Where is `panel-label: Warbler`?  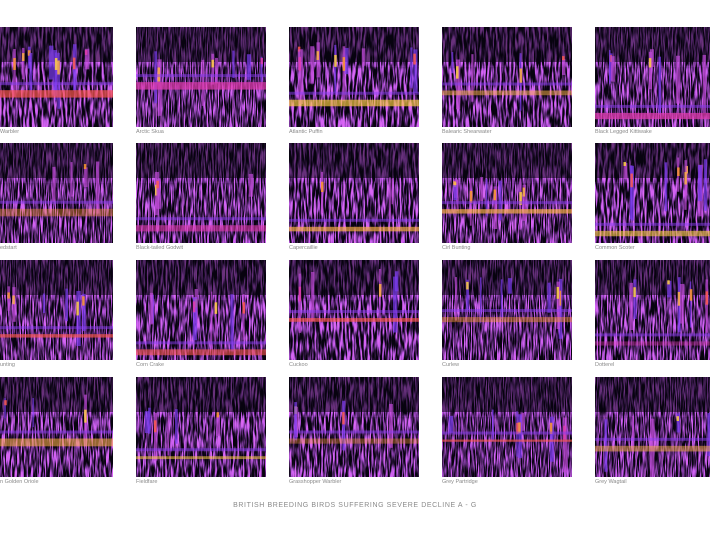 panel-label: Warbler is located at coordinates (9, 132).